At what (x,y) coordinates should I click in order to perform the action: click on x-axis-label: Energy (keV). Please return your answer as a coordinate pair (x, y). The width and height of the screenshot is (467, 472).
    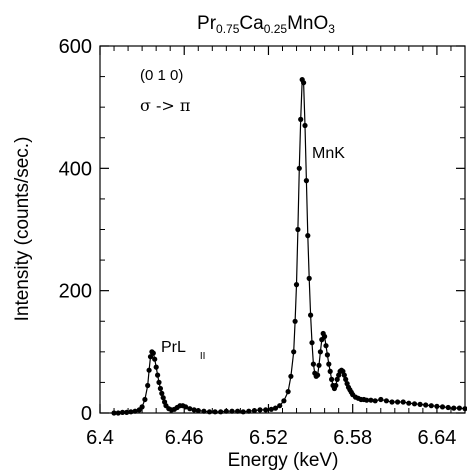
    Looking at the image, I should click on (283, 460).